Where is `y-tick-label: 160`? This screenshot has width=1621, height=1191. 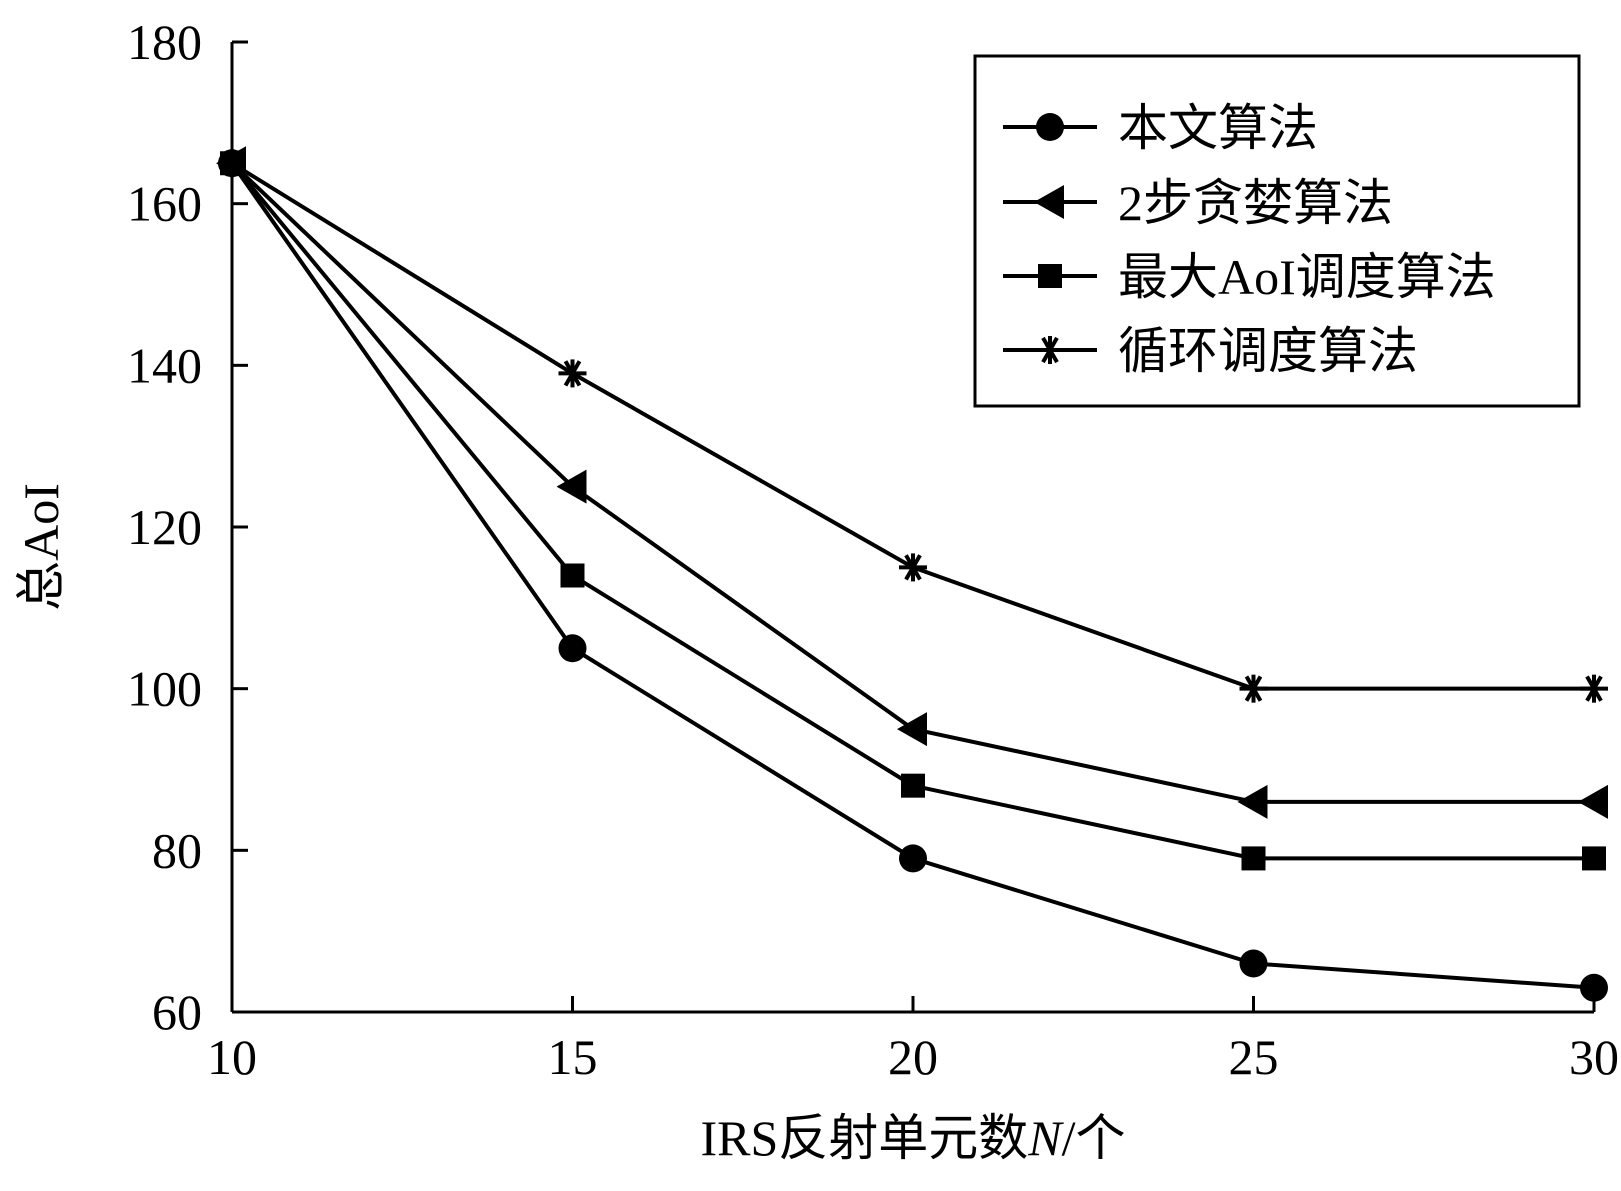 y-tick-label: 160 is located at coordinates (164, 204).